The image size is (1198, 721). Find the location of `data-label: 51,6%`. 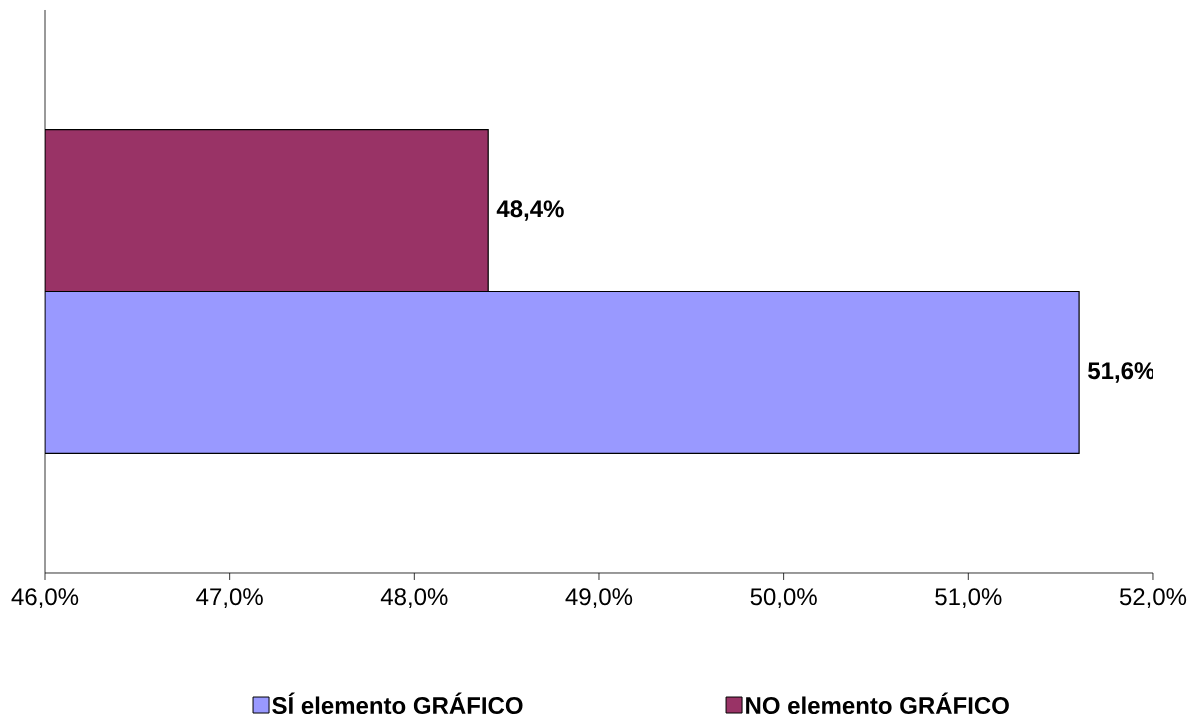

data-label: 51,6% is located at coordinates (1121, 372).